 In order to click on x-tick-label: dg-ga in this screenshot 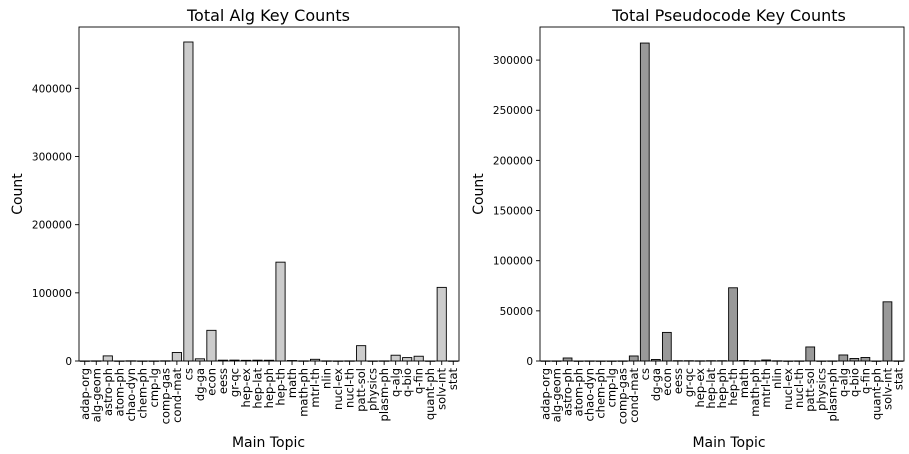, I will do `click(656, 384)`.